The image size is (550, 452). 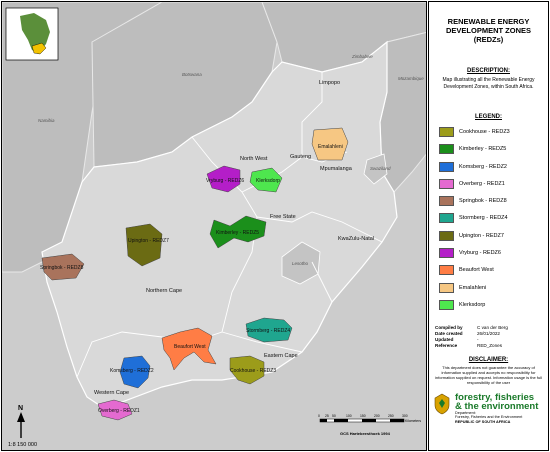 I want to click on legend-label: Springbok - REDZ8, so click(x=483, y=201).